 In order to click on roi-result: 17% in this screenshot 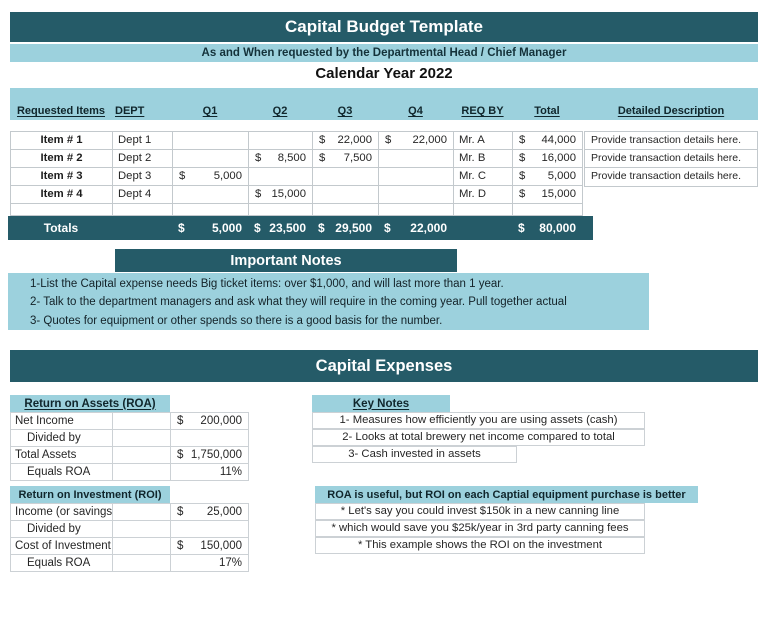, I will do `click(210, 563)`.